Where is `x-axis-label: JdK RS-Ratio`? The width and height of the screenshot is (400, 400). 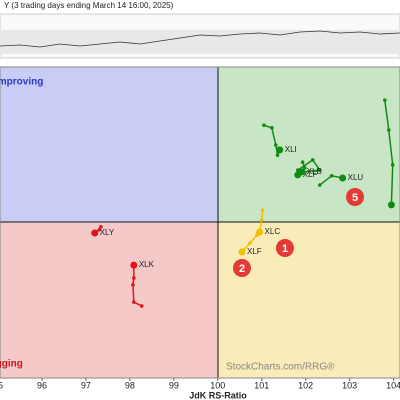
x-axis-label: JdK RS-Ratio is located at coordinates (218, 395).